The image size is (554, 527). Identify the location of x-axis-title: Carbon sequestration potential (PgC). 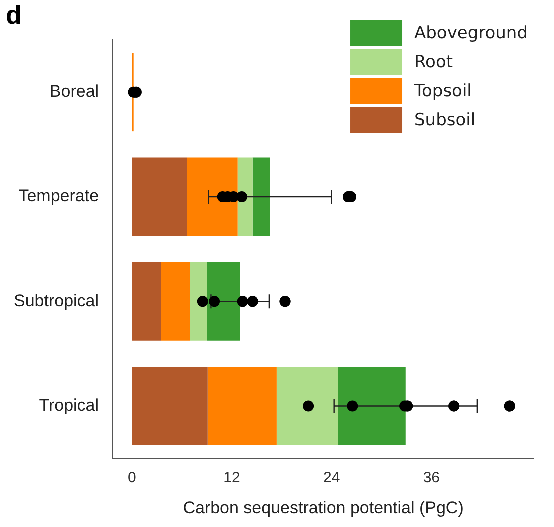
(323, 508).